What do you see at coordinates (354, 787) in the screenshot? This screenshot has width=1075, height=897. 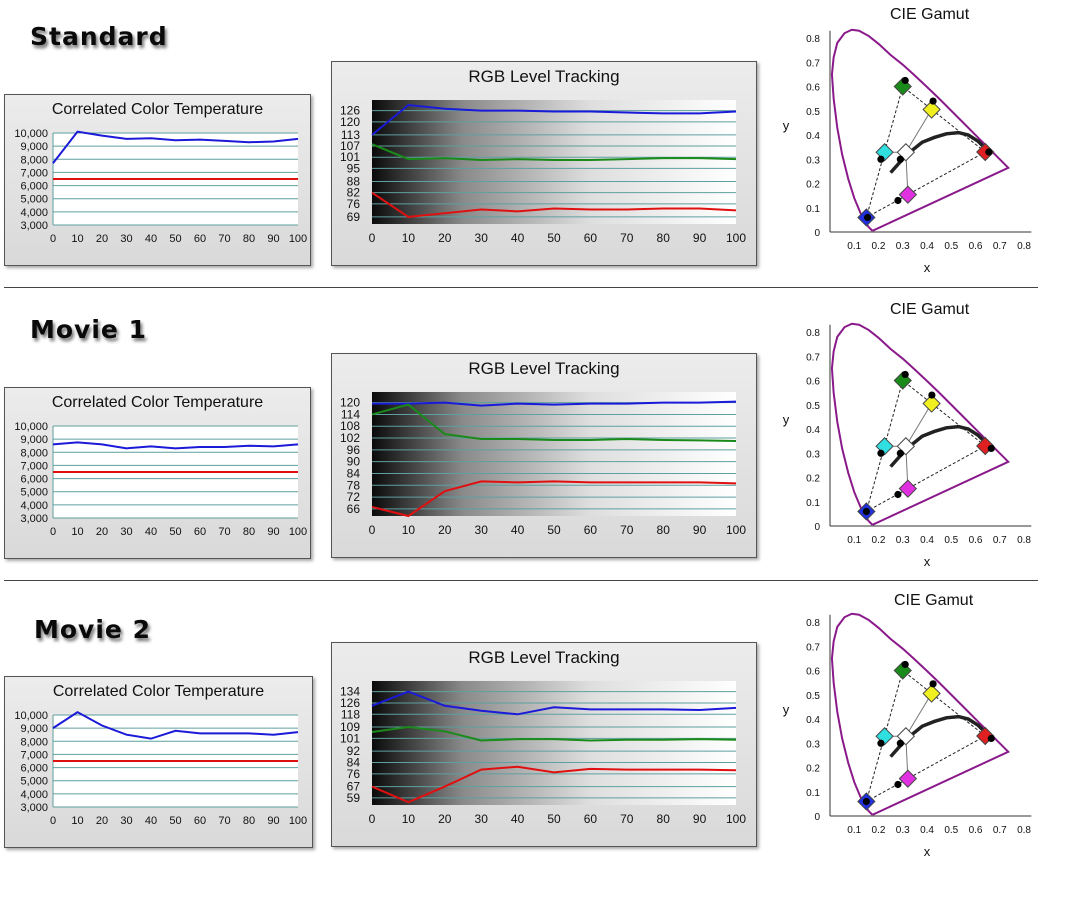 I see `y-tick-label: 67` at bounding box center [354, 787].